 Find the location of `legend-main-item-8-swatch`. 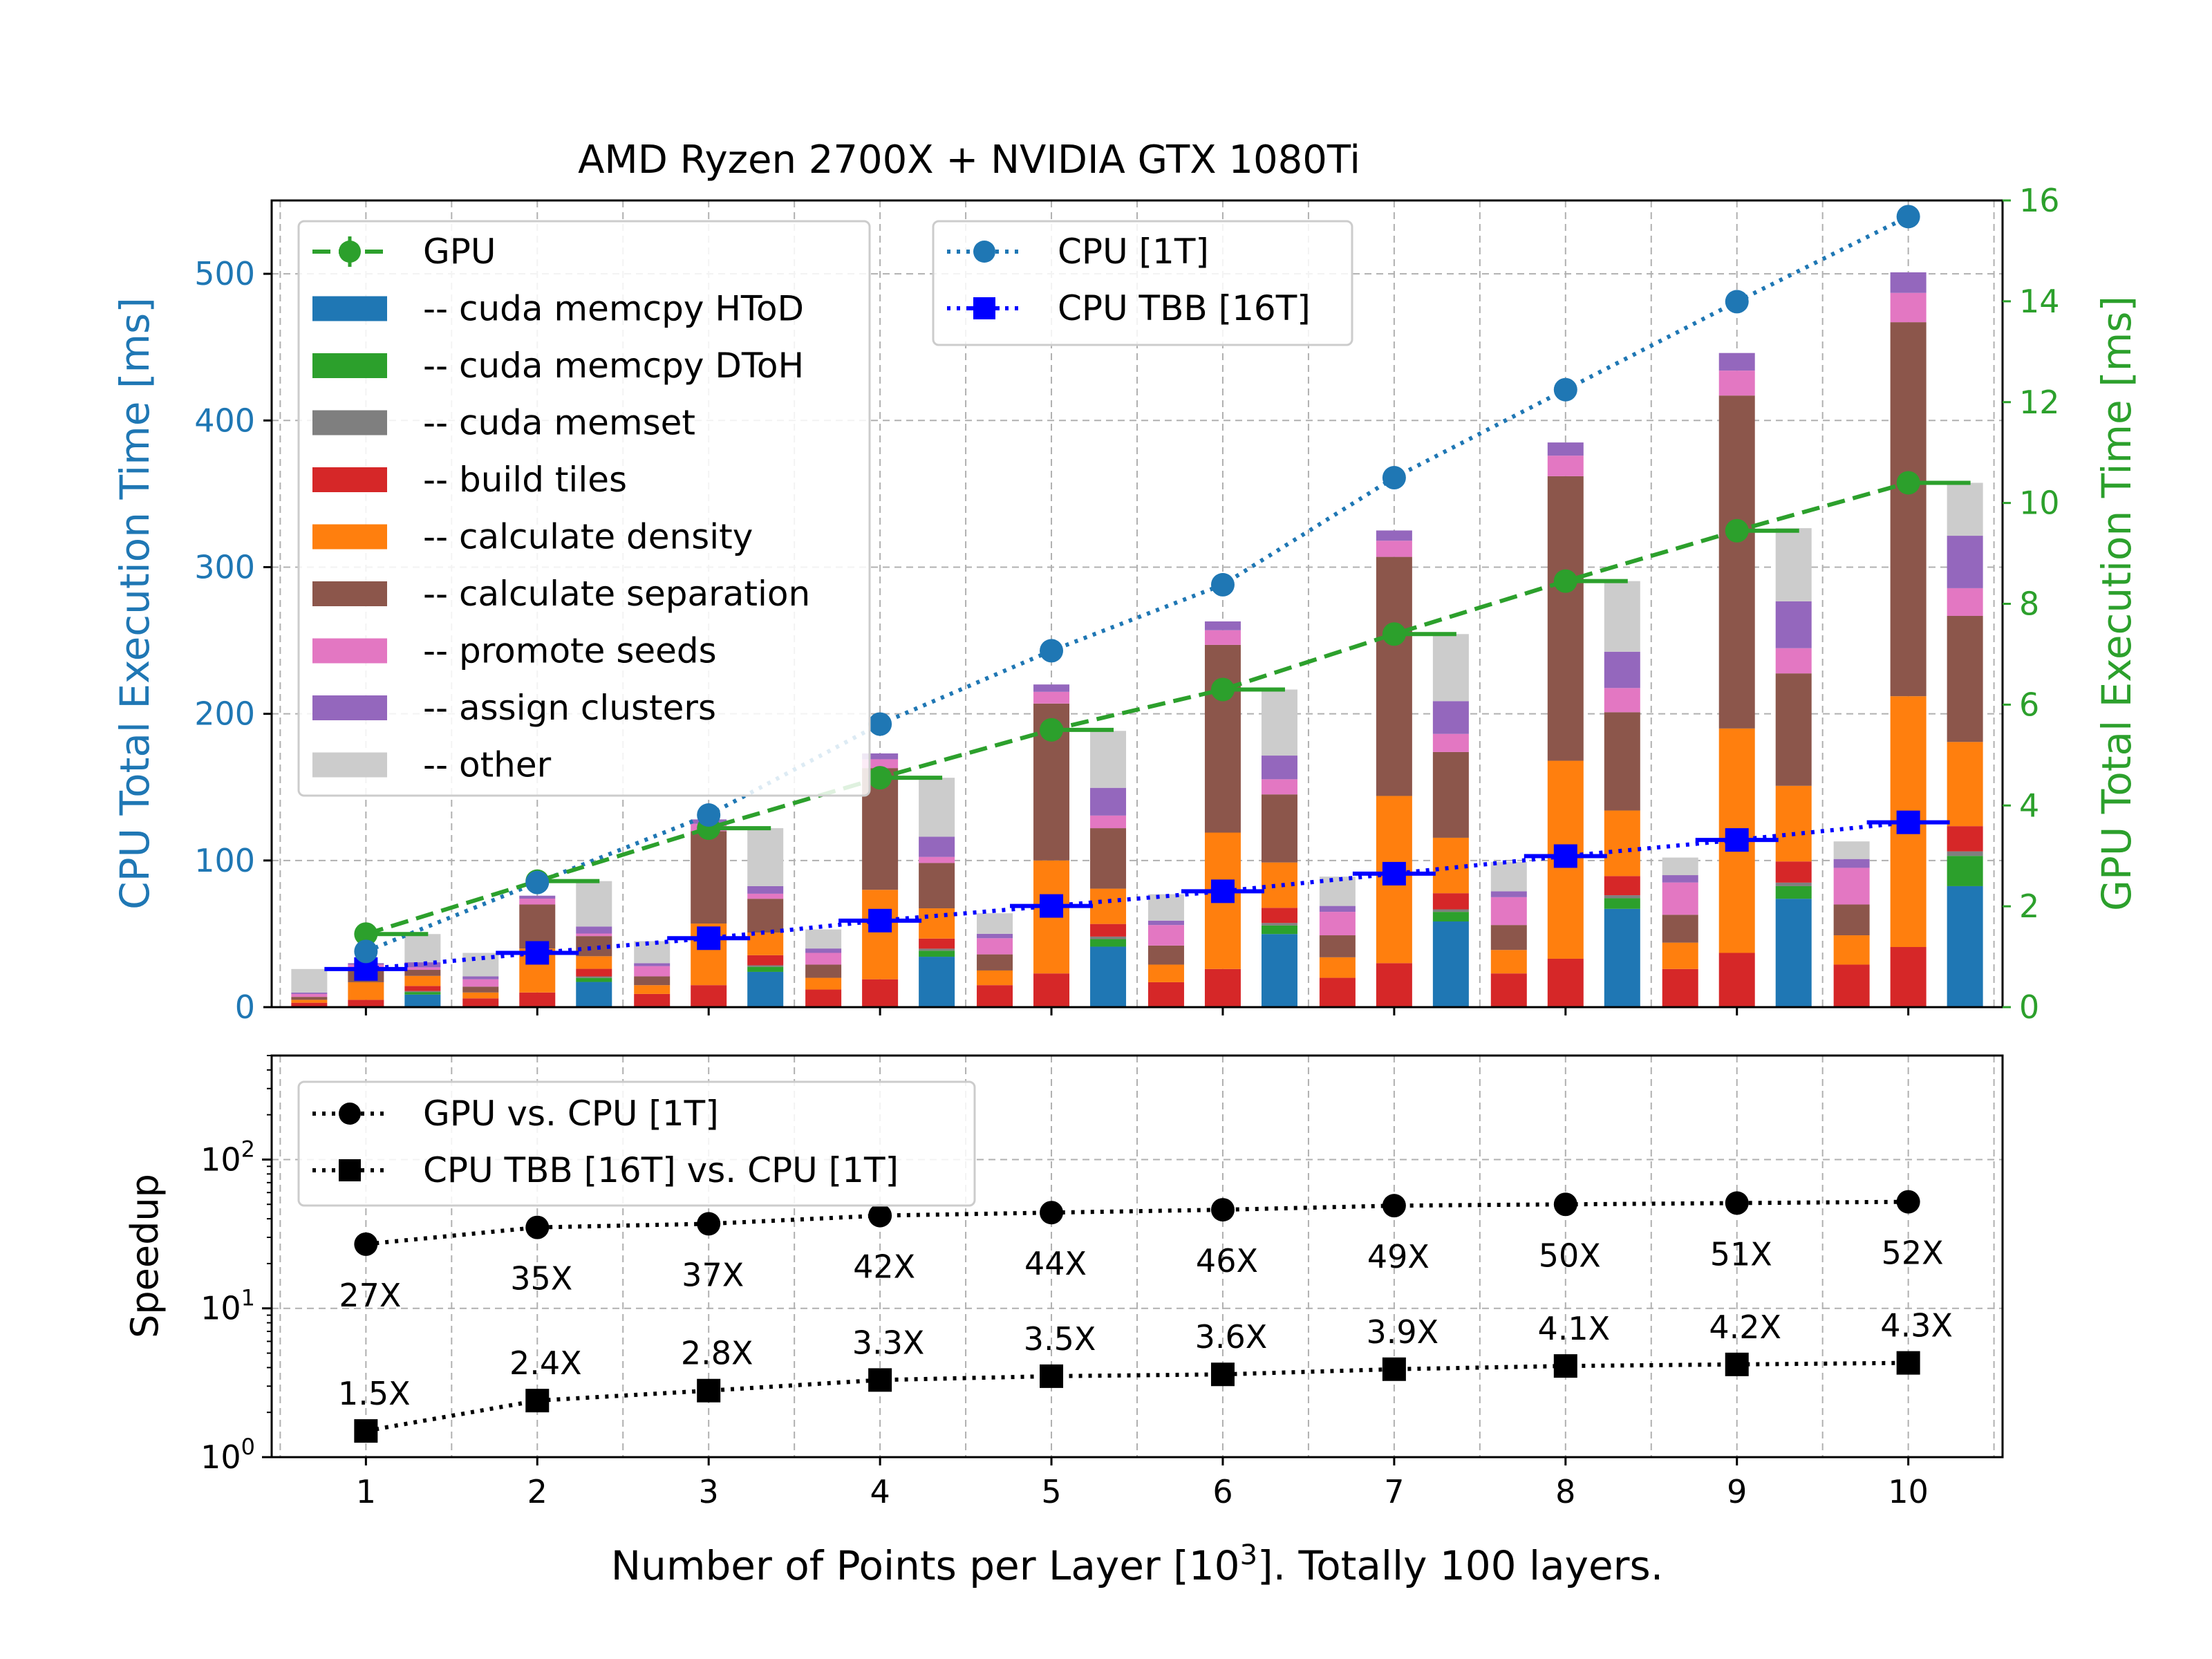

legend-main-item-8-swatch is located at coordinates (349, 707).